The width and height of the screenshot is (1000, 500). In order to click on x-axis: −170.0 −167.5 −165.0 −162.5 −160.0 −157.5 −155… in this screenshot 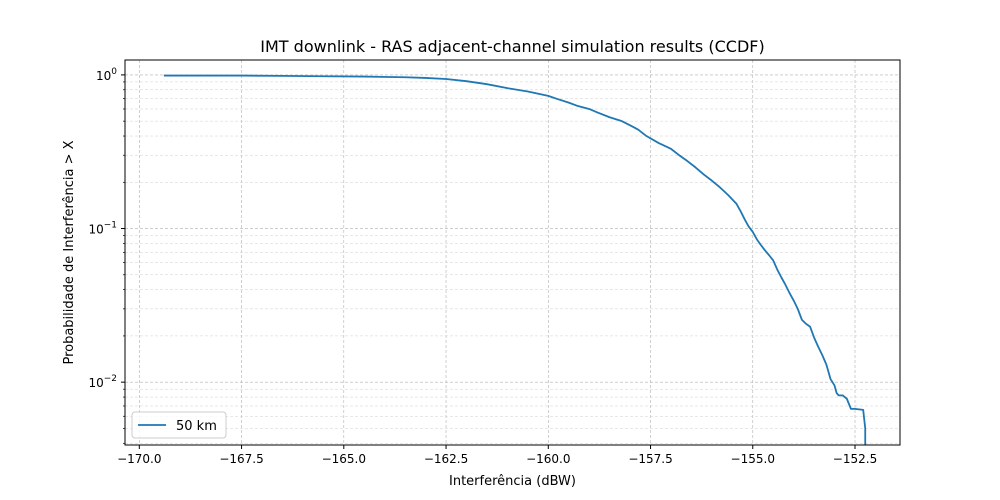, I will do `click(497, 455)`.